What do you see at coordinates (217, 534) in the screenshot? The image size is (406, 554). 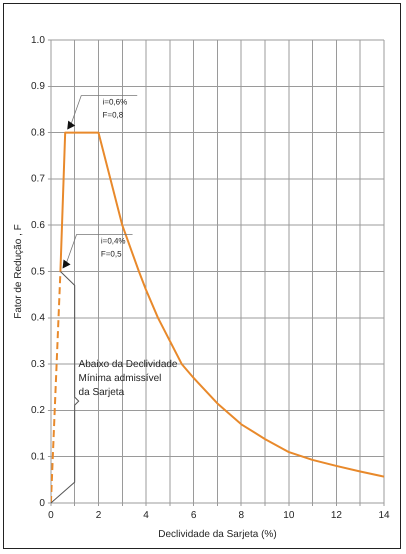 I see `x-axis-title: Declividade da Sarjeta (%)` at bounding box center [217, 534].